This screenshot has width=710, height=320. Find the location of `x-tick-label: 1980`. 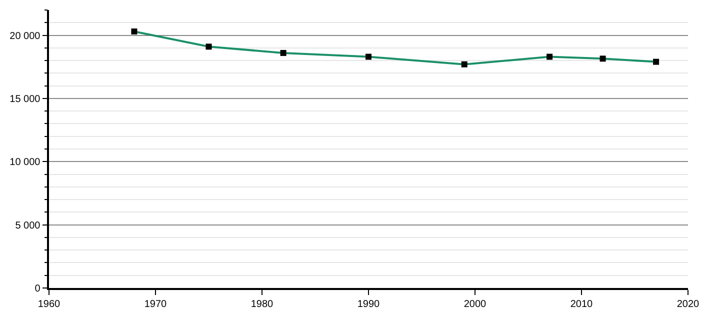

x-tick-label: 1980 is located at coordinates (262, 304).